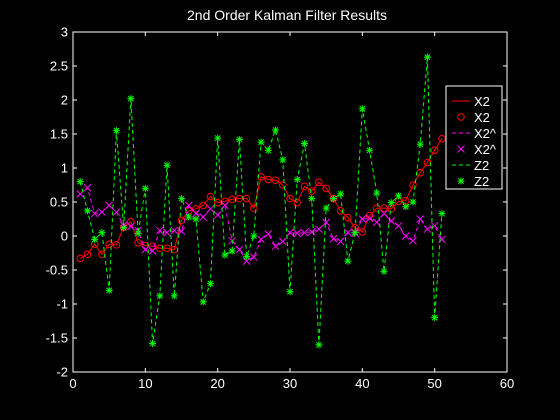 The height and width of the screenshot is (420, 560). What do you see at coordinates (145, 383) in the screenshot?
I see `x-tick-label: 10` at bounding box center [145, 383].